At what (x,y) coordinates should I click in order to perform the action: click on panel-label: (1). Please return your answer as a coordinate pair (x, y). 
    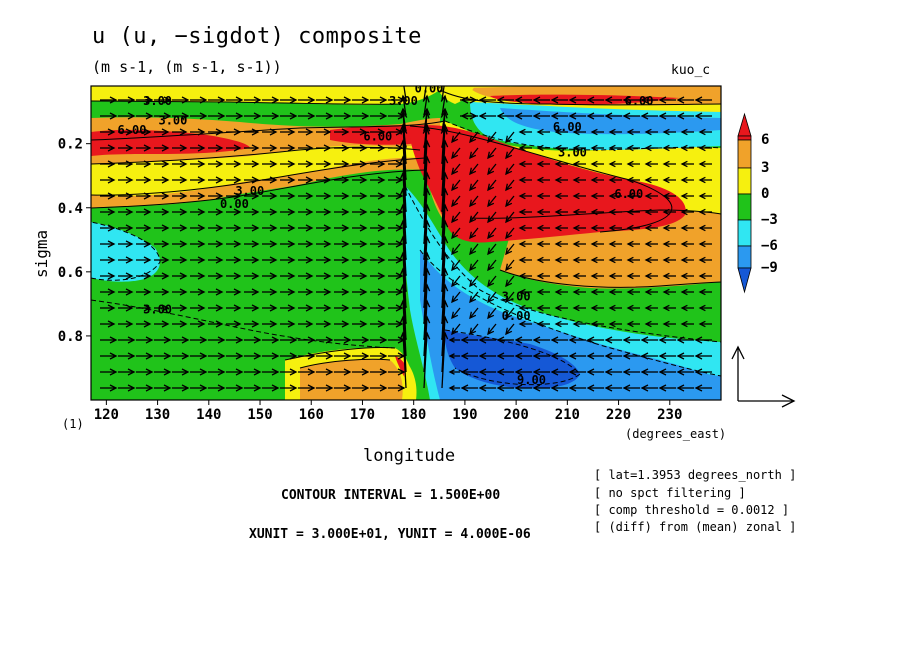
    Looking at the image, I should click on (73, 424).